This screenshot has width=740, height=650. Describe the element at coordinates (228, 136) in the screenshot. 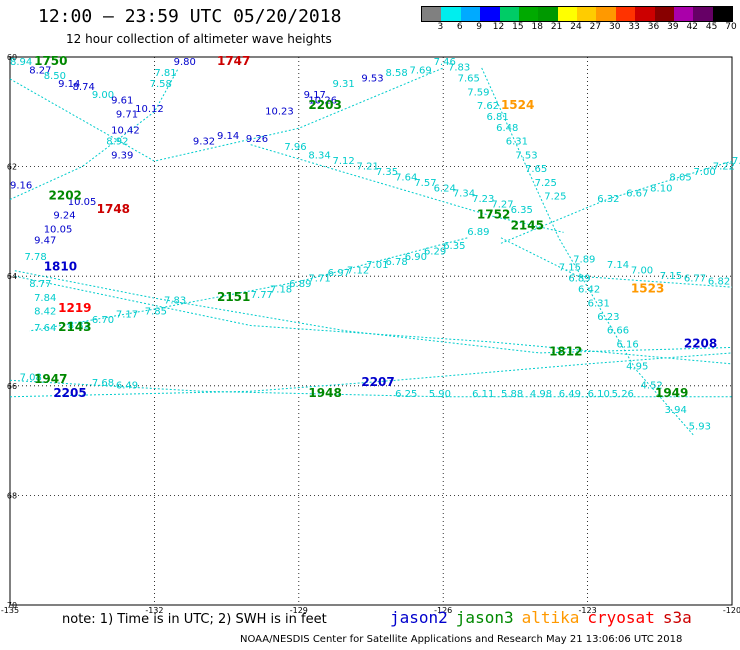

I see `wave-height-value: 9.14` at that location.